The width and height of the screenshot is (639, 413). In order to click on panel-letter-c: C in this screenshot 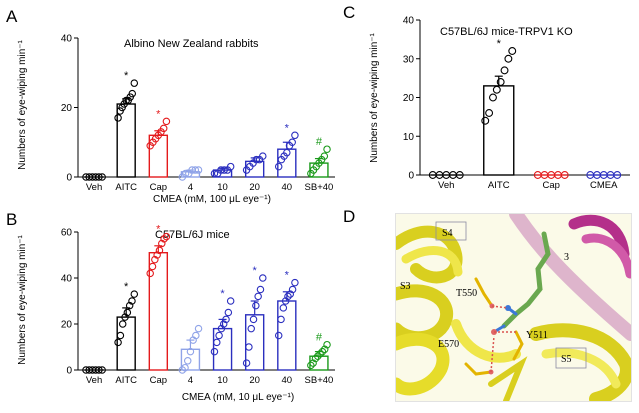, I will do `click(349, 12)`.